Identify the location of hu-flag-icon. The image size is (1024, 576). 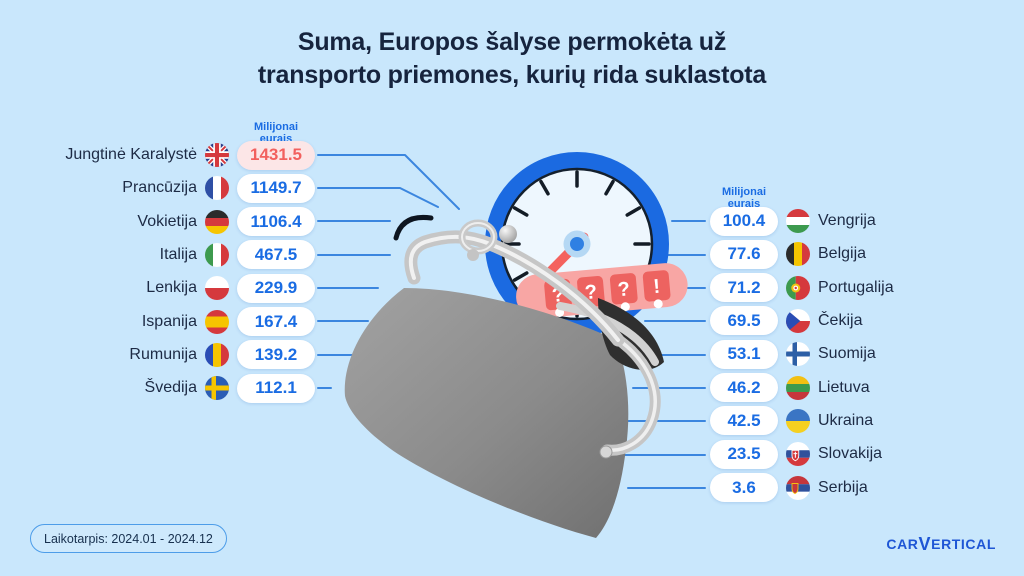
(798, 221).